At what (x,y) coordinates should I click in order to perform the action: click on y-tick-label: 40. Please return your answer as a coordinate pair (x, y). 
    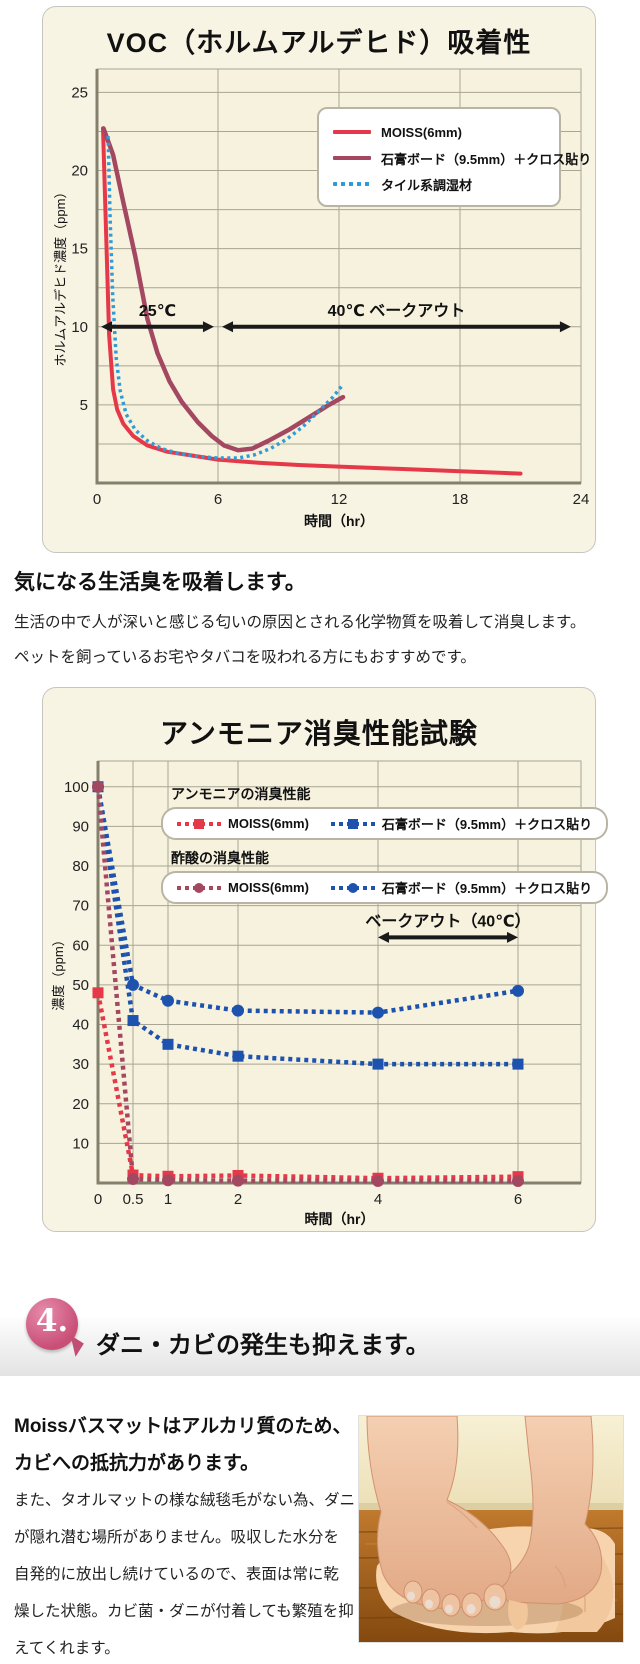
    Looking at the image, I should click on (80, 1025).